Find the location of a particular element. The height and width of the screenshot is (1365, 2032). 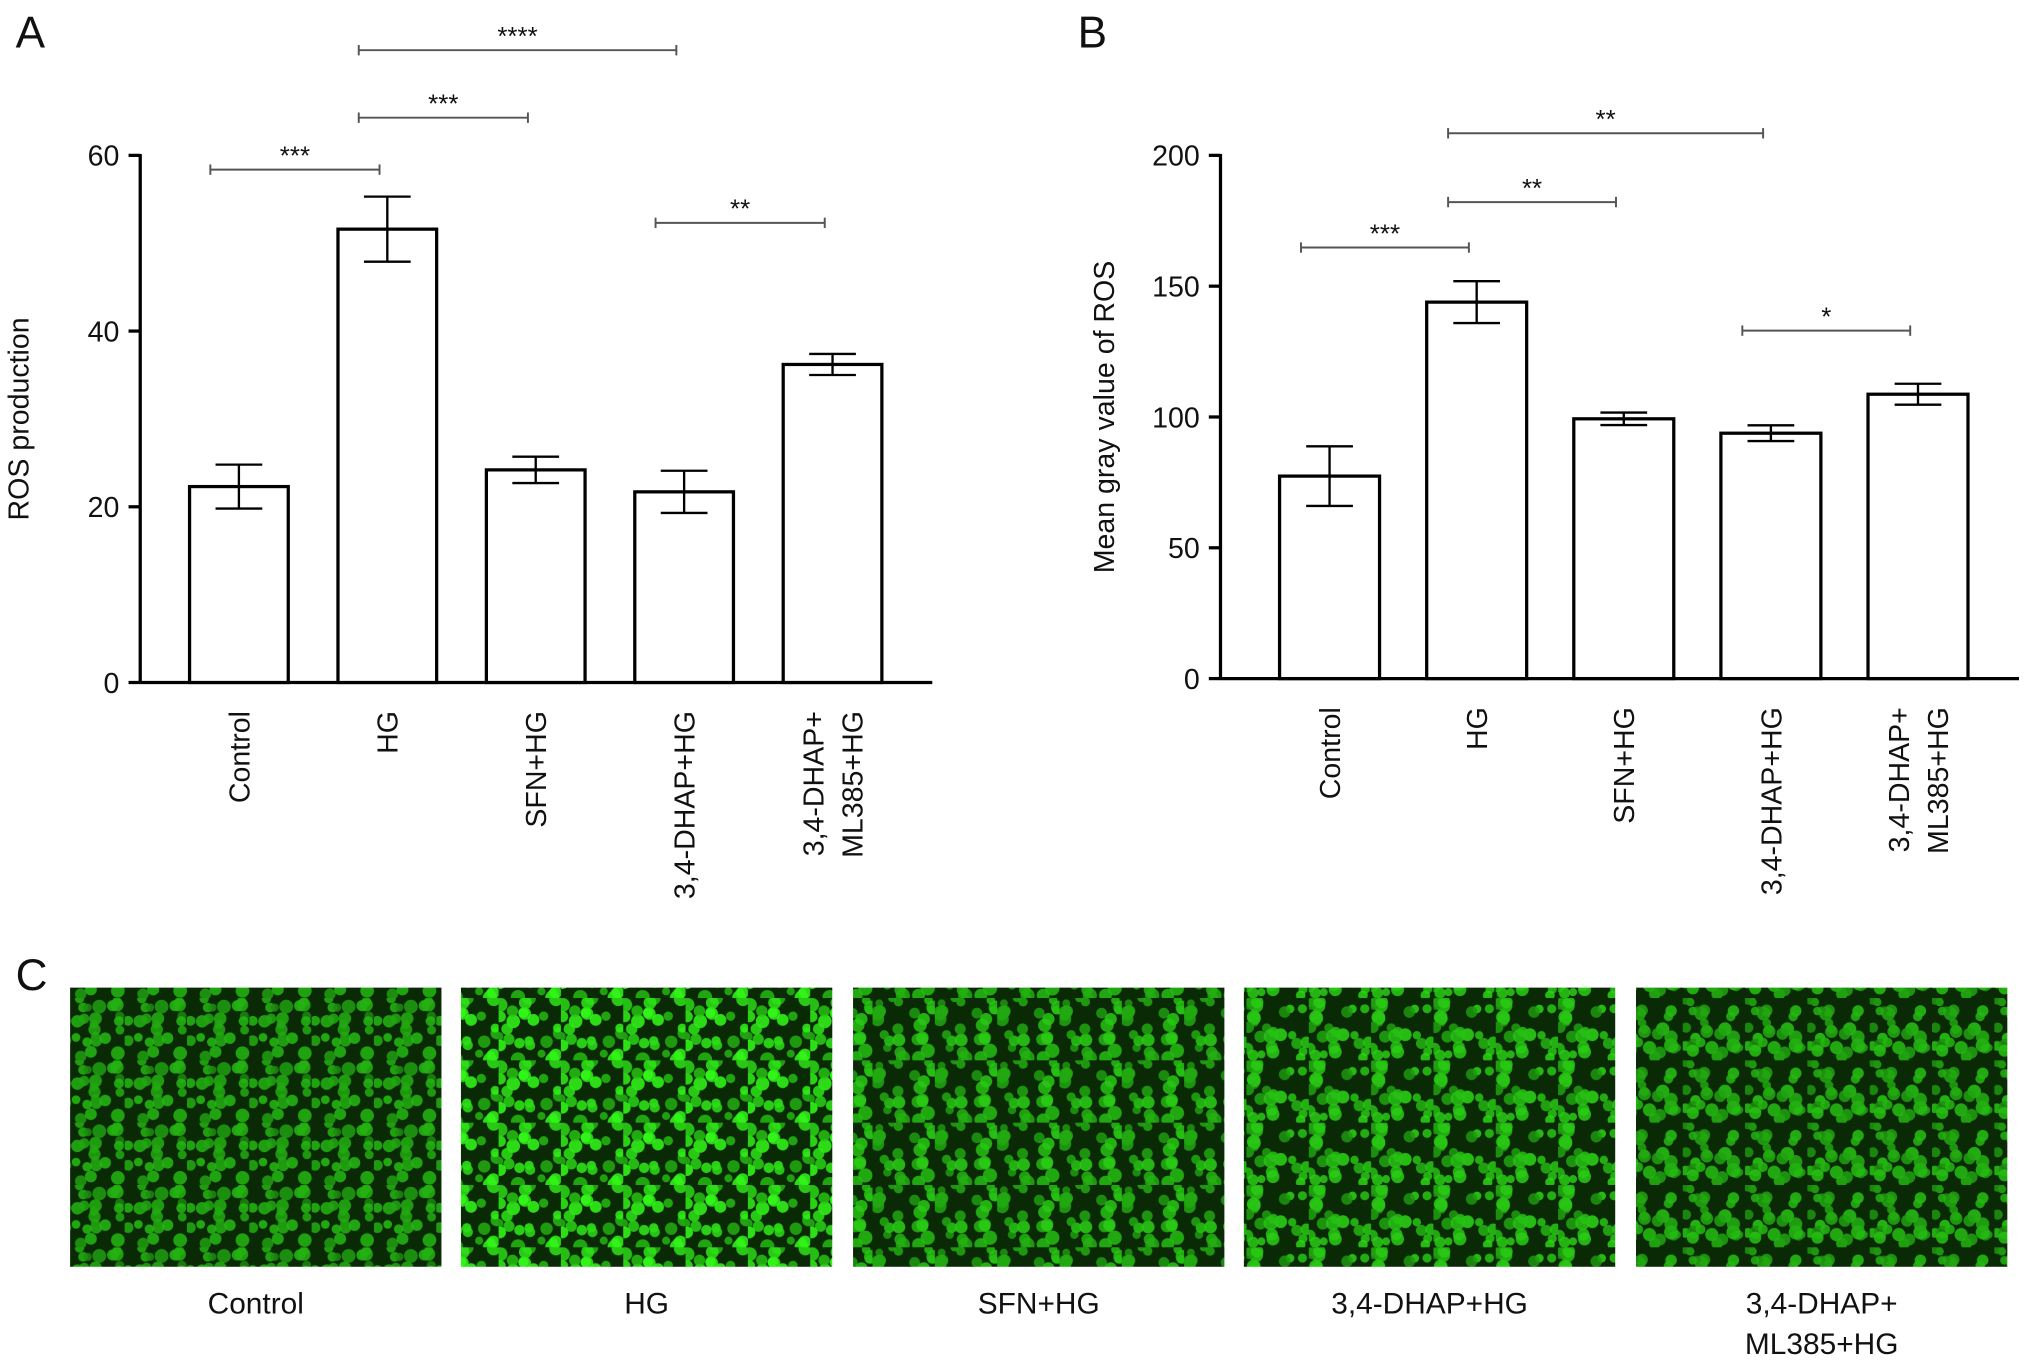

y-tick-label: 50 is located at coordinates (1184, 549).